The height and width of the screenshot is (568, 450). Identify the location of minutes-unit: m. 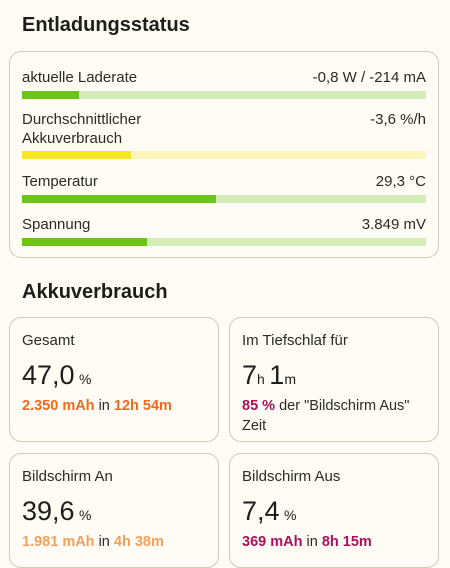
(290, 379).